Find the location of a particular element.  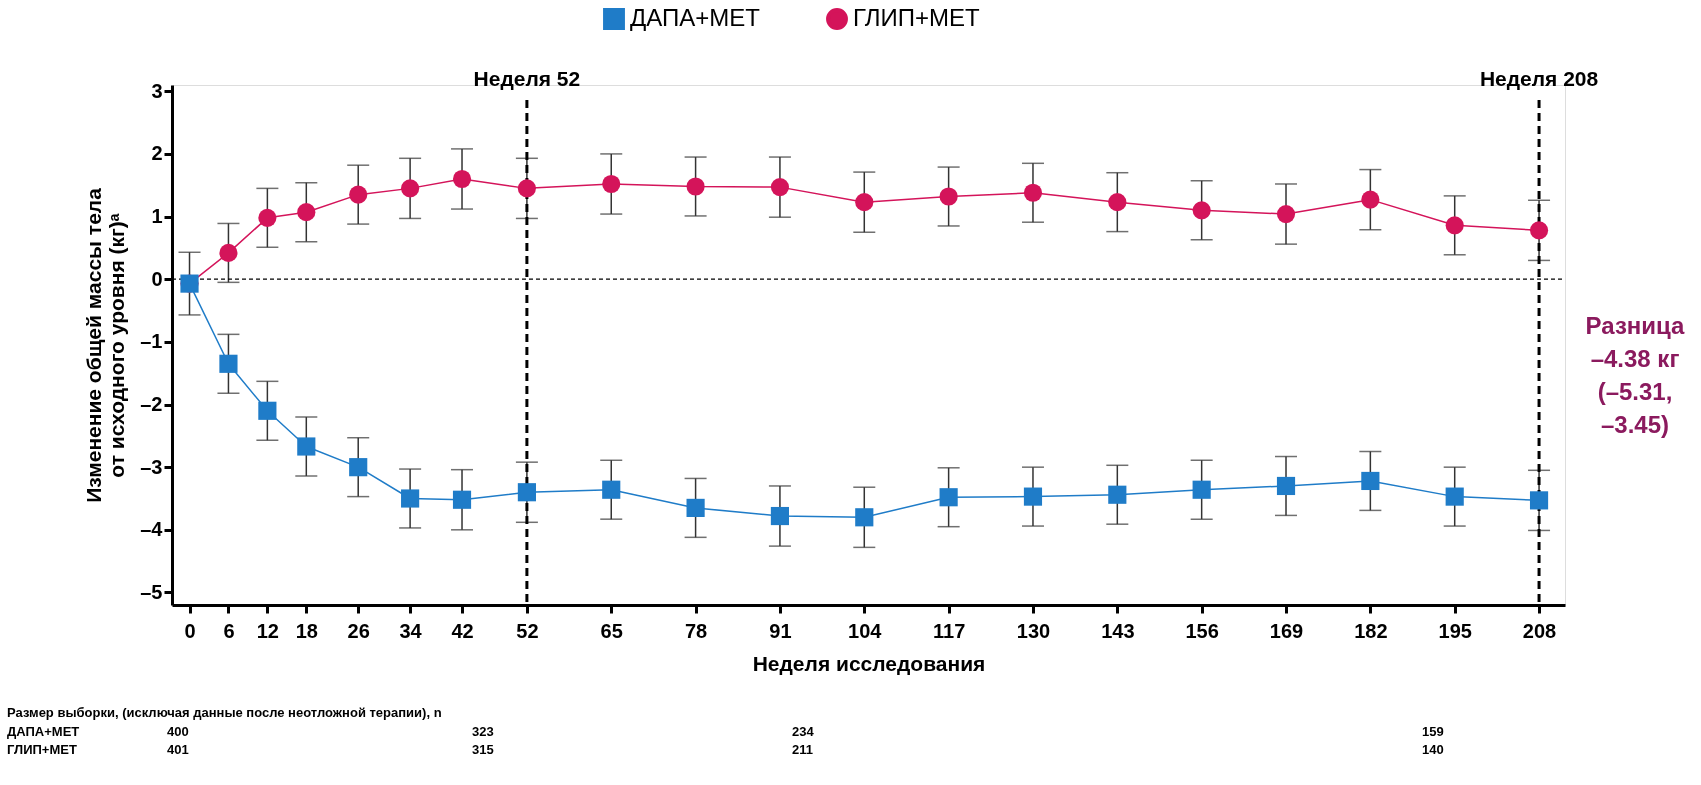

x-tick-label: 195 is located at coordinates (1455, 630).